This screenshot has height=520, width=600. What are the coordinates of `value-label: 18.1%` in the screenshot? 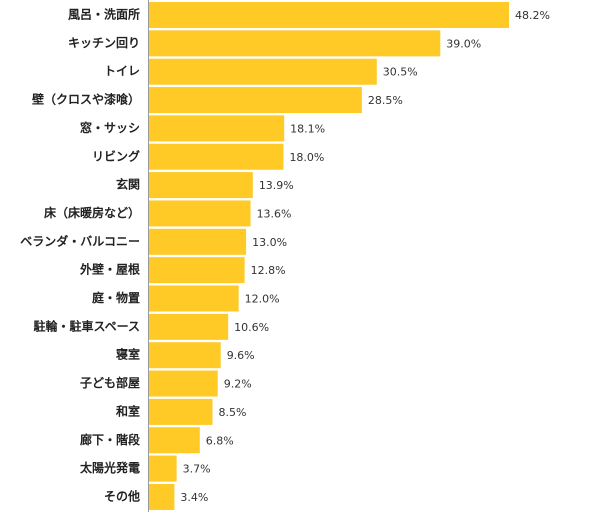 It's located at (307, 128).